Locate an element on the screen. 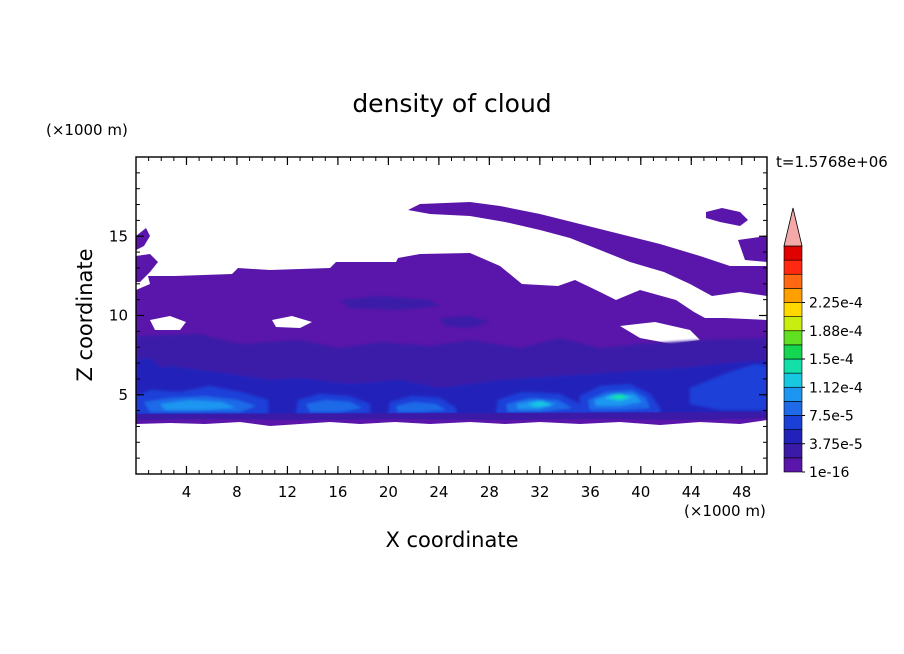  y-unit-label: (×1000 m) is located at coordinates (87, 130).